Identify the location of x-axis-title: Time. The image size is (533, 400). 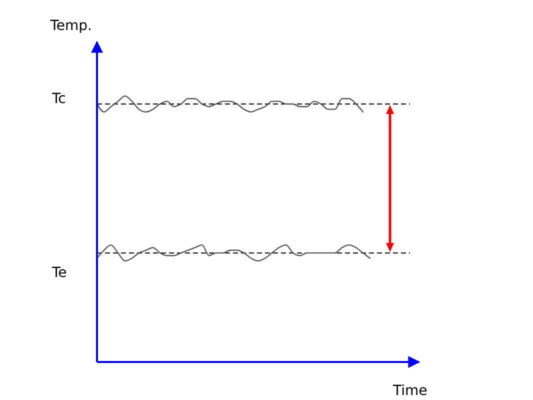
(410, 391).